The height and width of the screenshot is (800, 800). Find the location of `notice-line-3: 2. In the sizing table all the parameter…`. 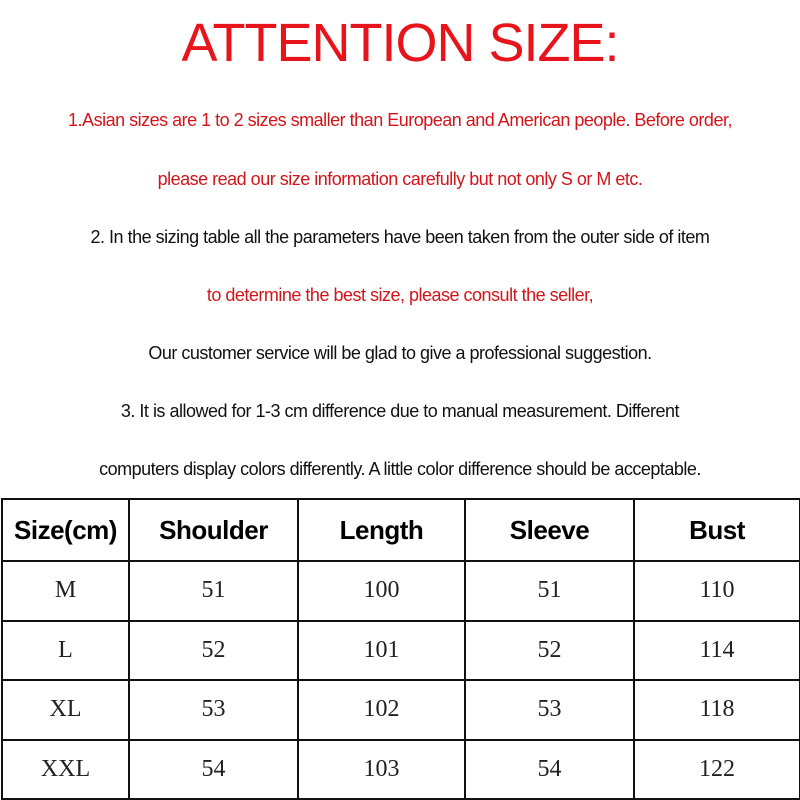

notice-line-3: 2. In the sizing table all the parameter… is located at coordinates (400, 237).